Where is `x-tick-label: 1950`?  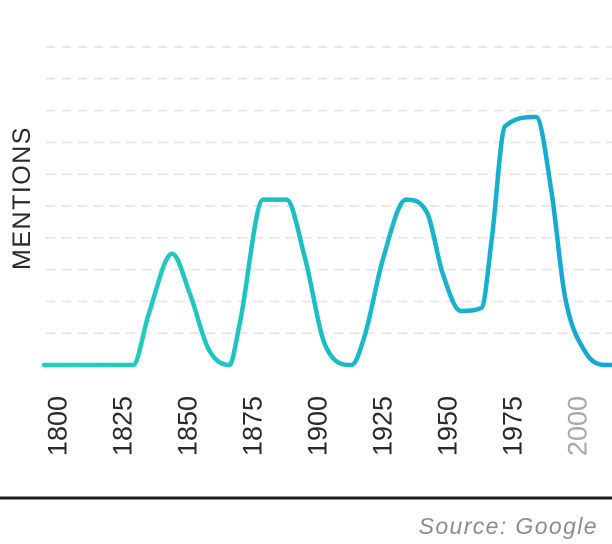 x-tick-label: 1950 is located at coordinates (448, 426).